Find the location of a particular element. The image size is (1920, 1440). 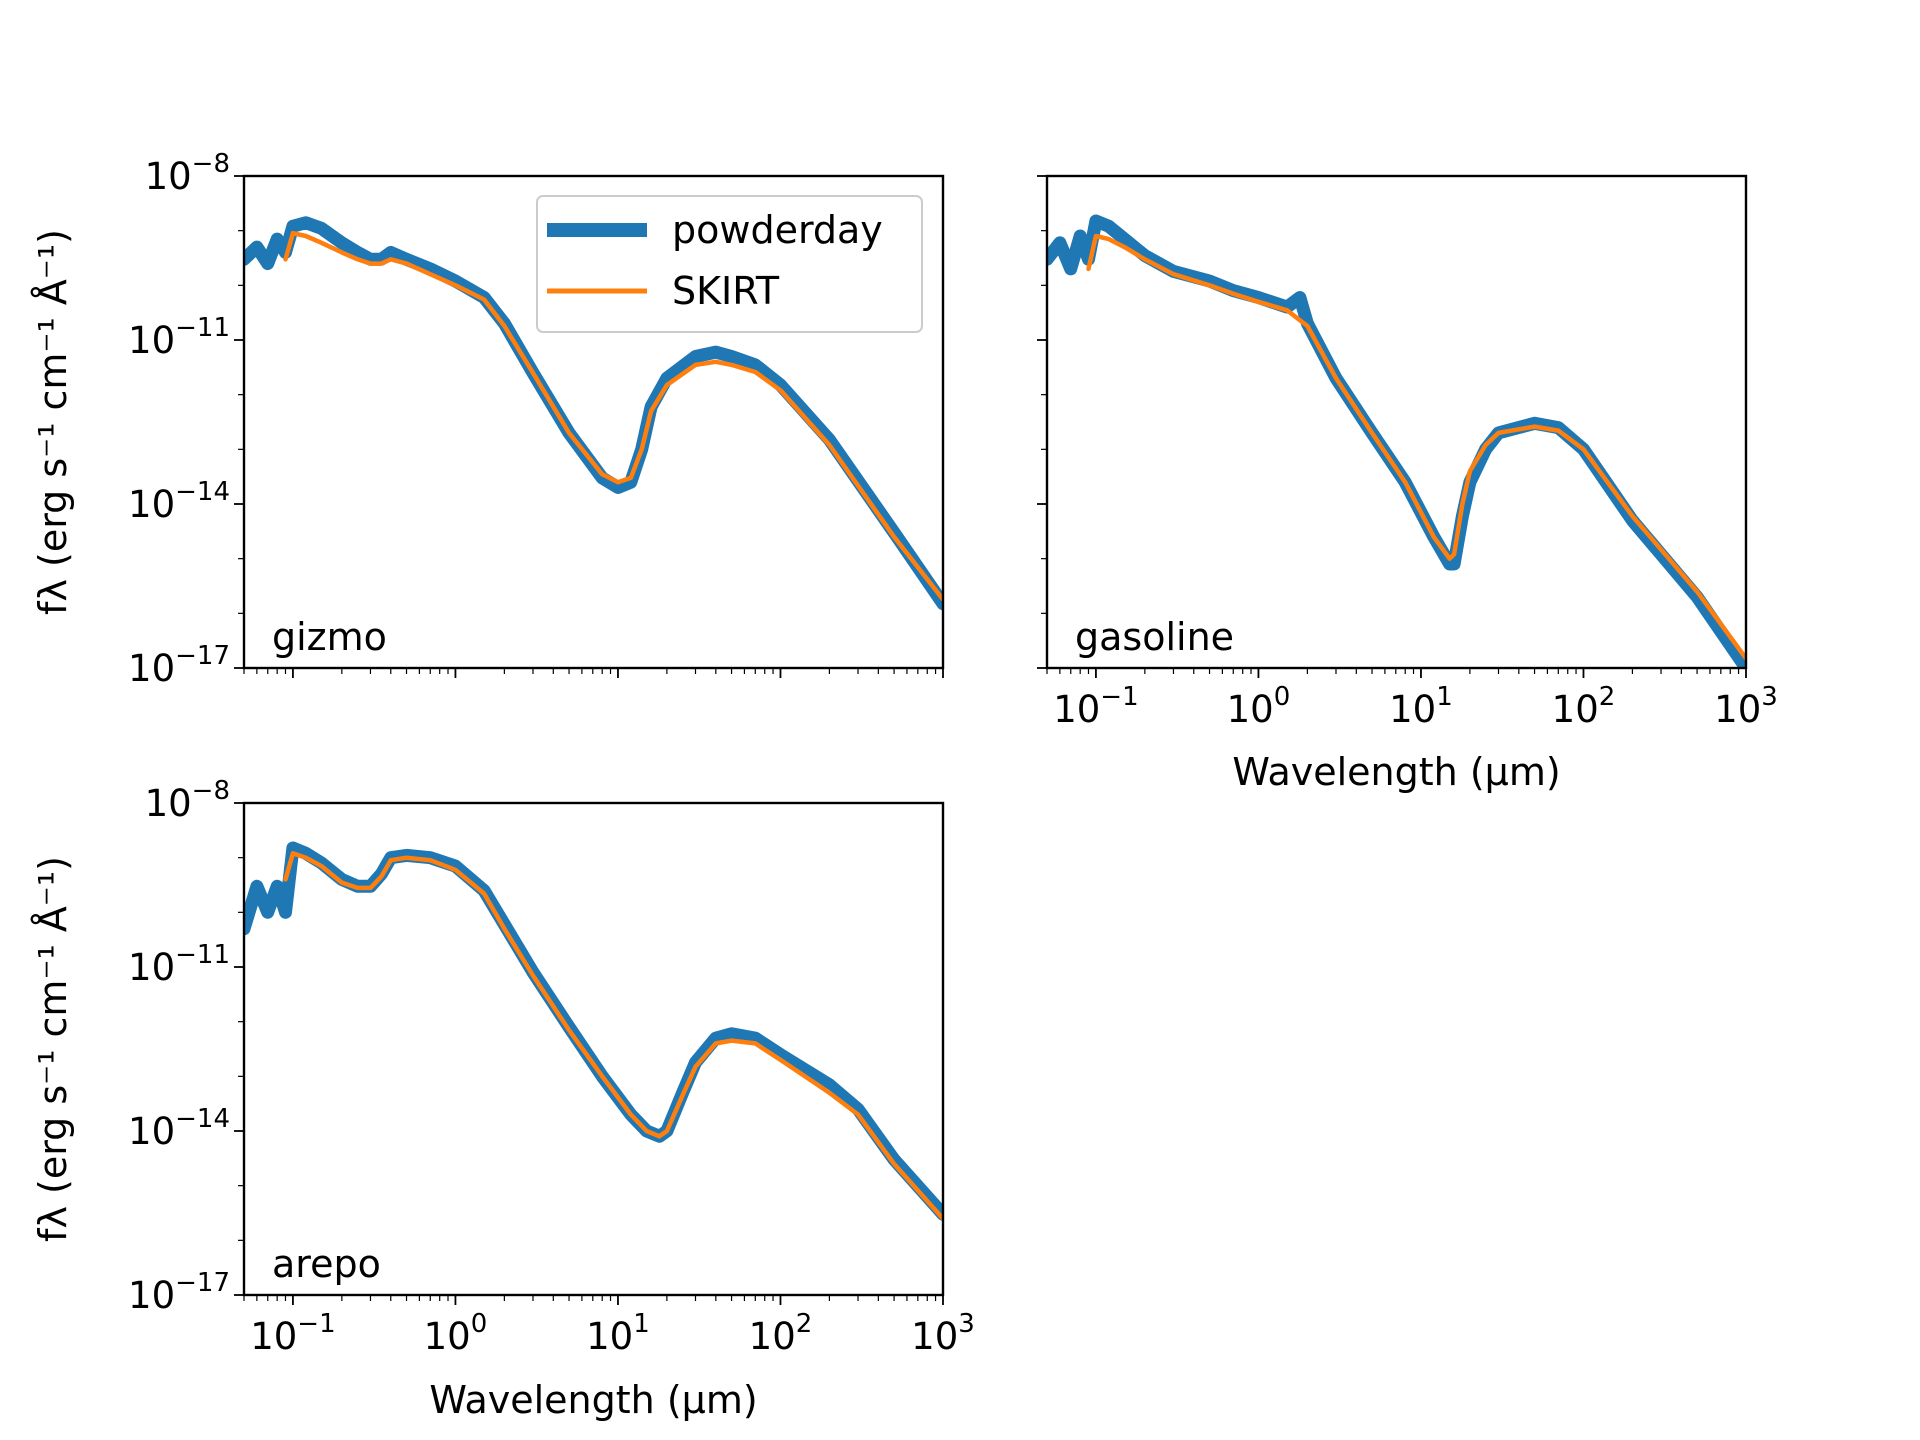

legend: powderday SKIRT is located at coordinates (729, 264).